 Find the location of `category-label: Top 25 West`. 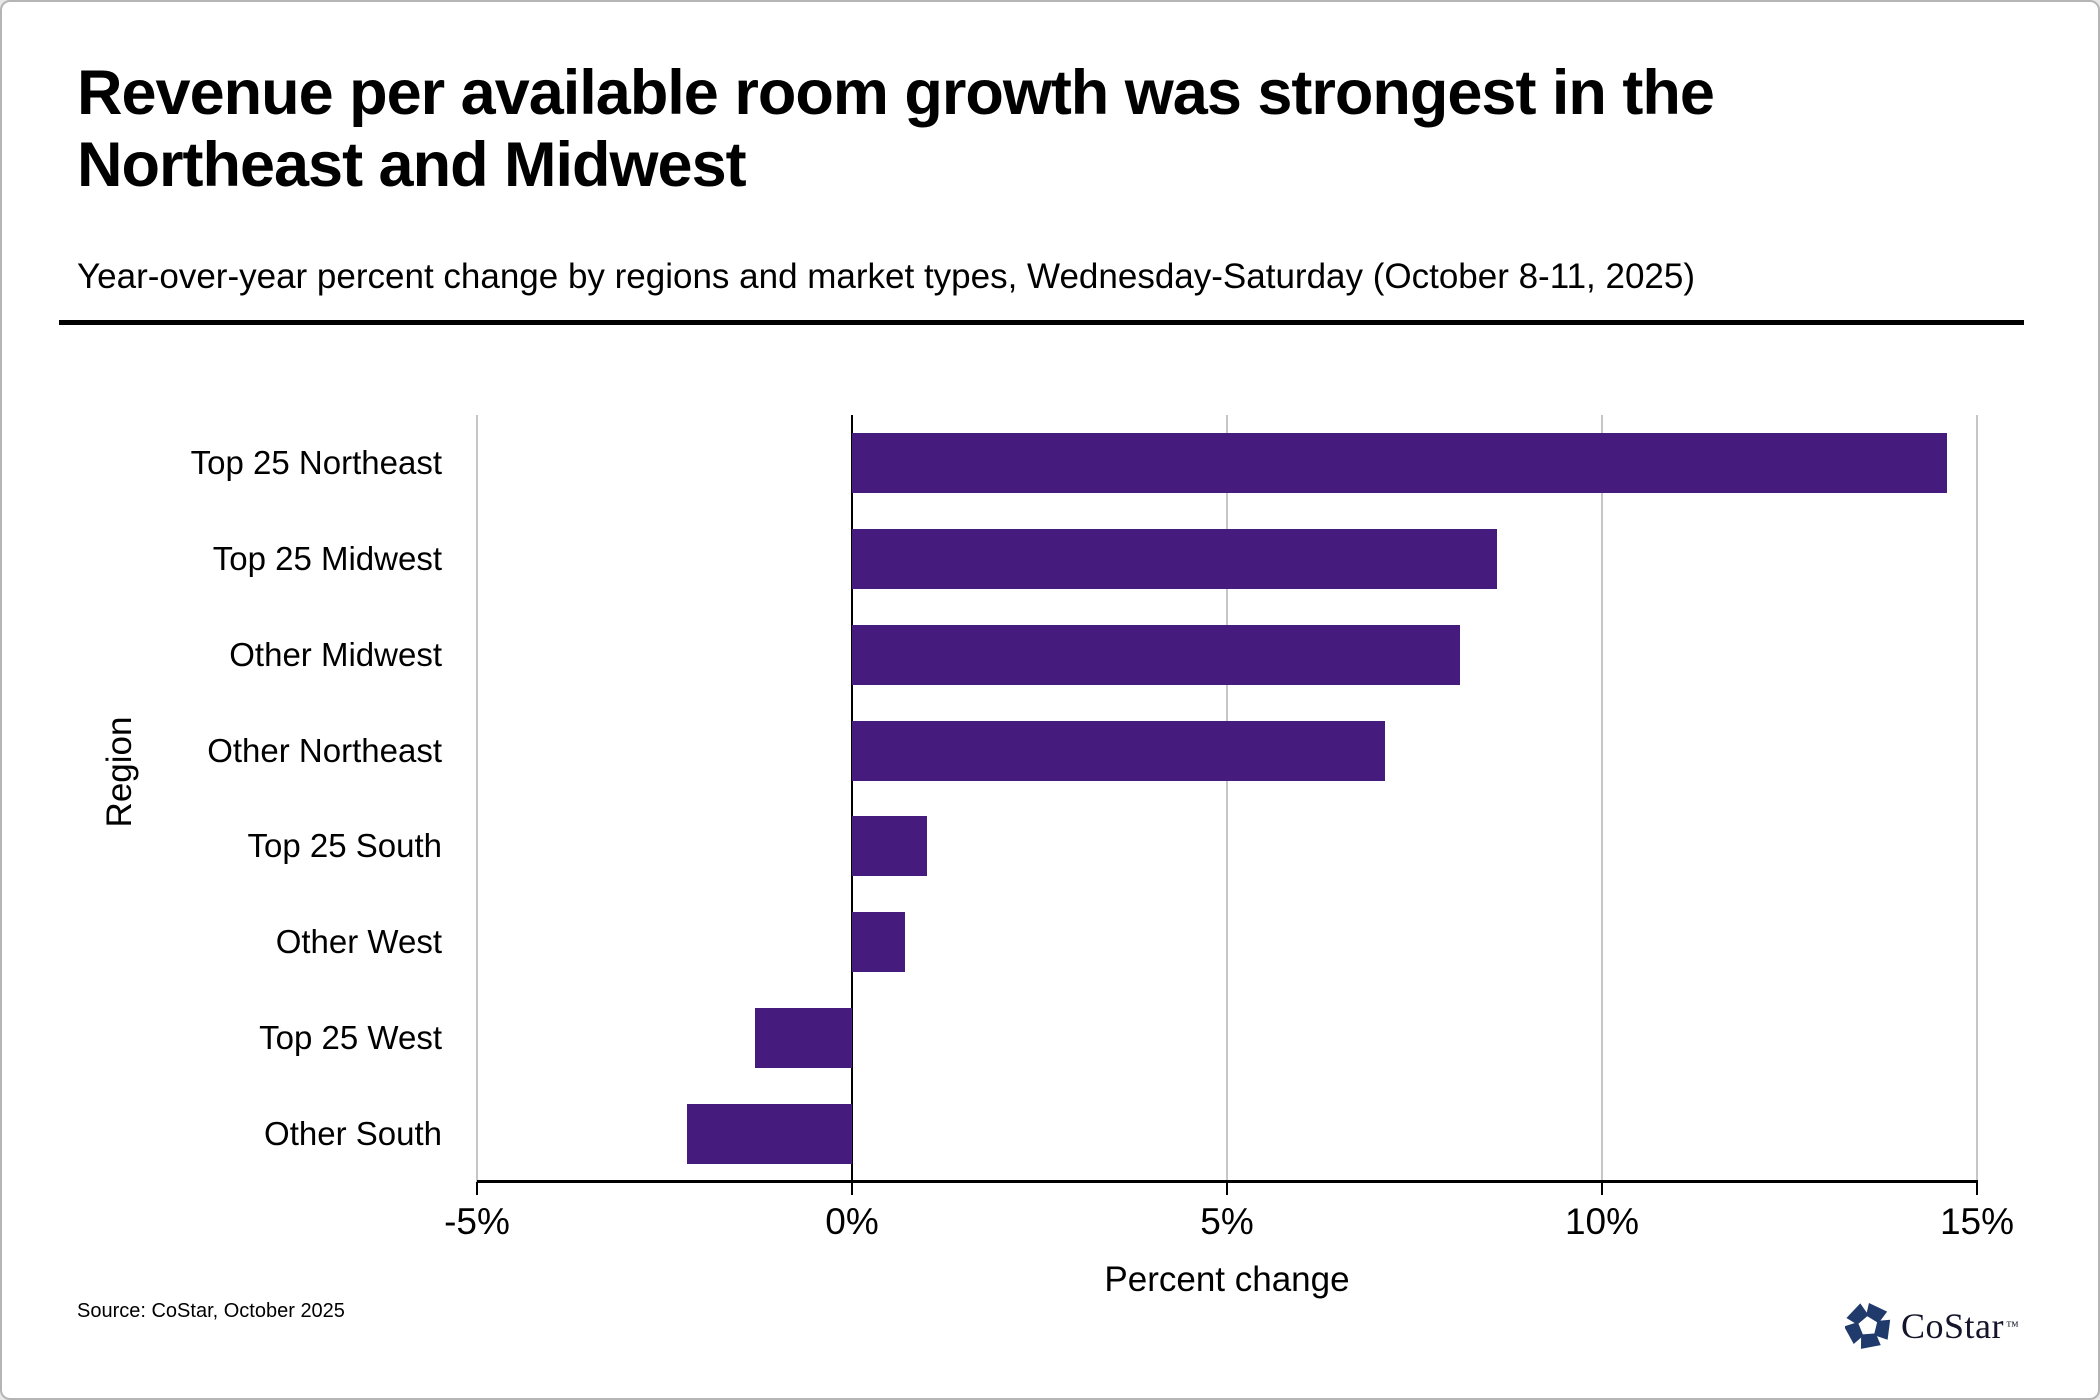

category-label: Top 25 West is located at coordinates (350, 1038).